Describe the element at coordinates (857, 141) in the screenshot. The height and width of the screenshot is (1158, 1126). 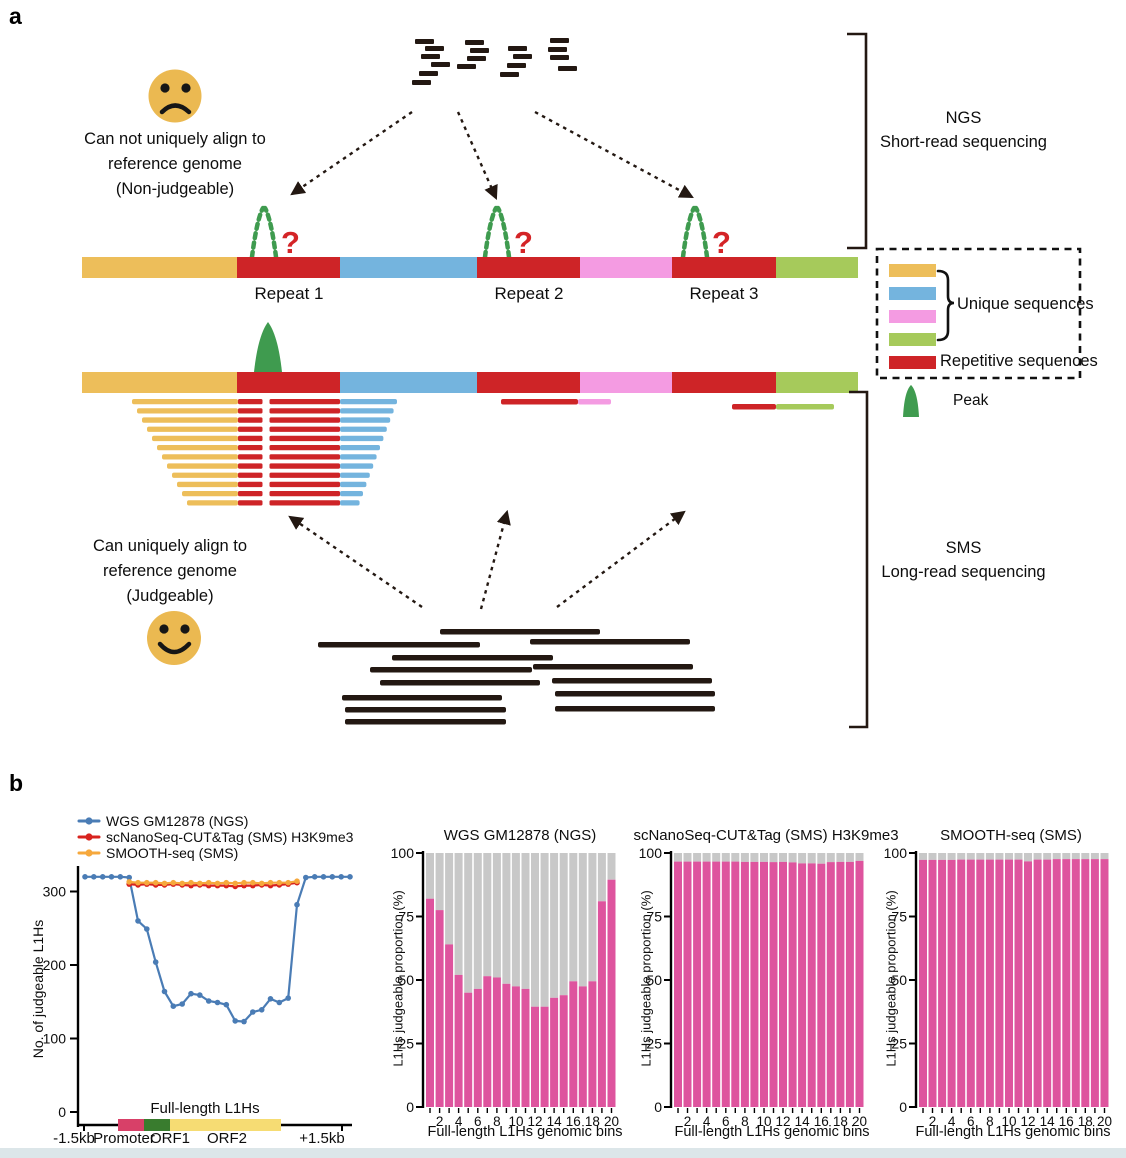
I see `ngs-bracket` at that location.